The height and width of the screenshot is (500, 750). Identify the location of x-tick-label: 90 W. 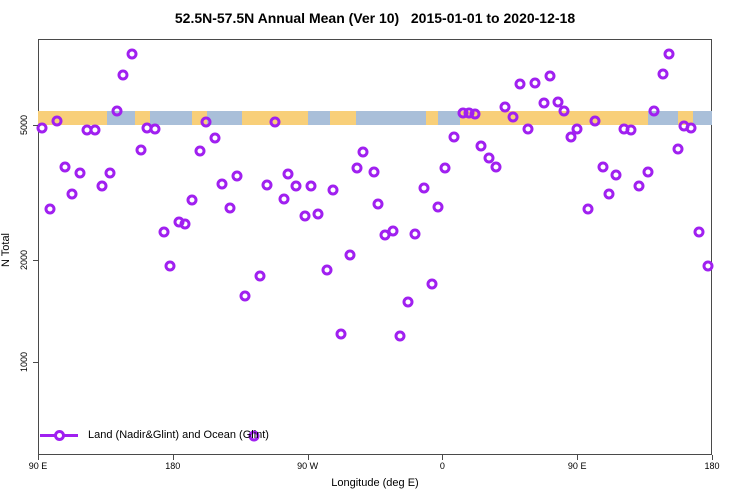
(308, 466).